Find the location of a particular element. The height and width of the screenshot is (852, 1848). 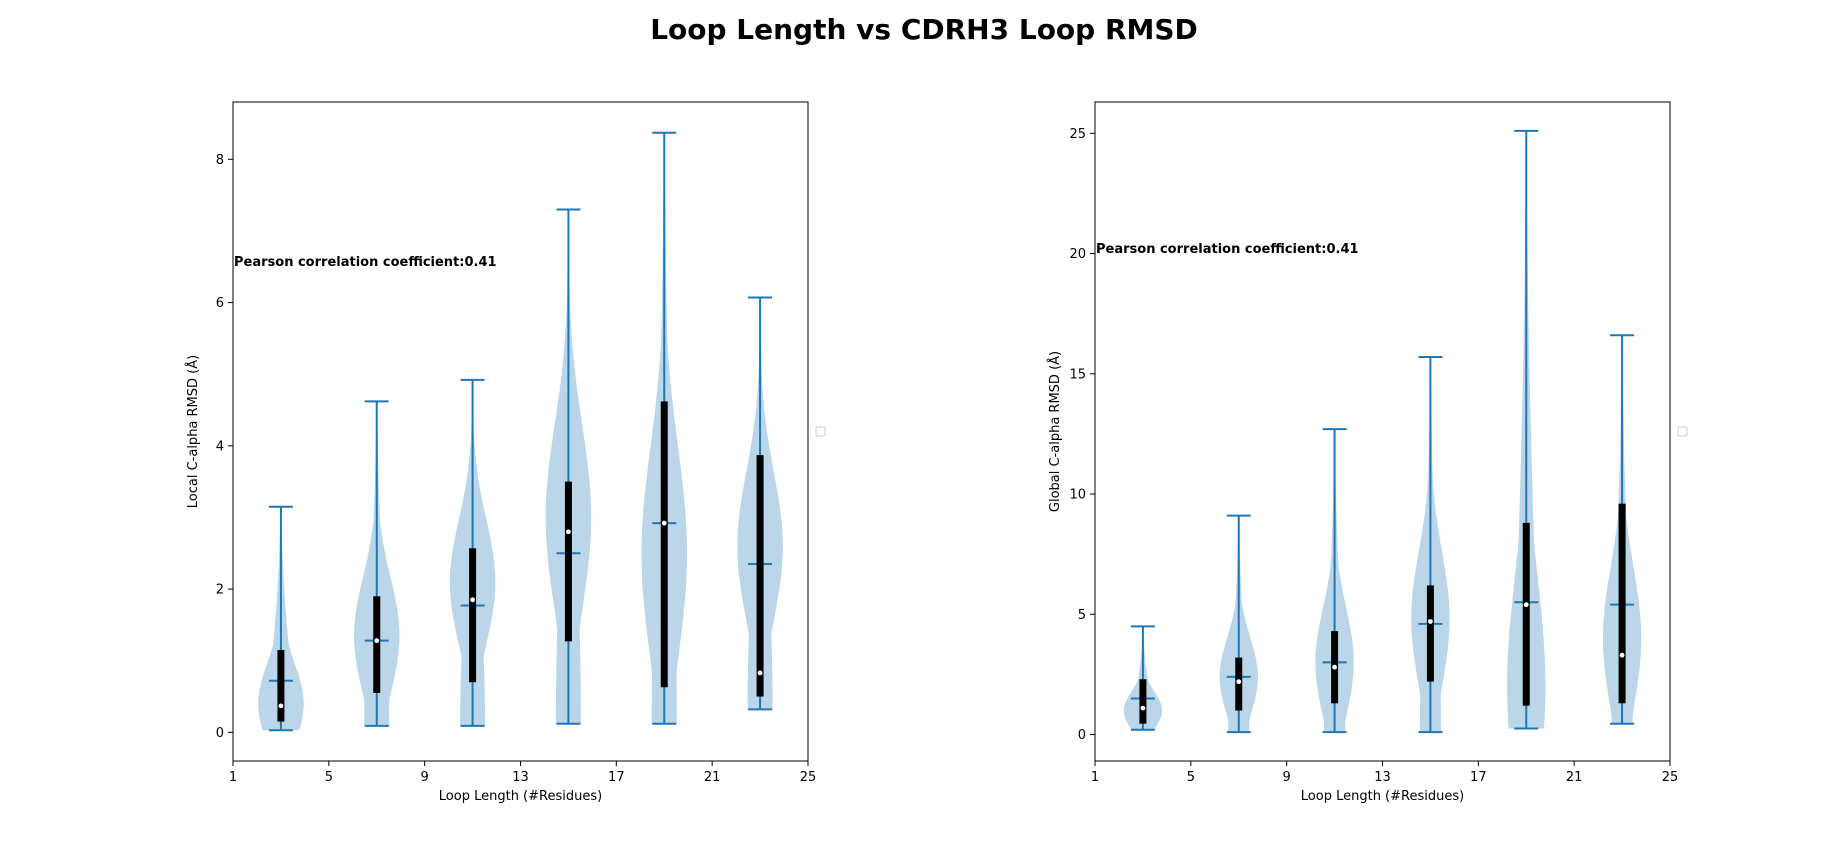

y-tick-label: 15 is located at coordinates (1077, 374).